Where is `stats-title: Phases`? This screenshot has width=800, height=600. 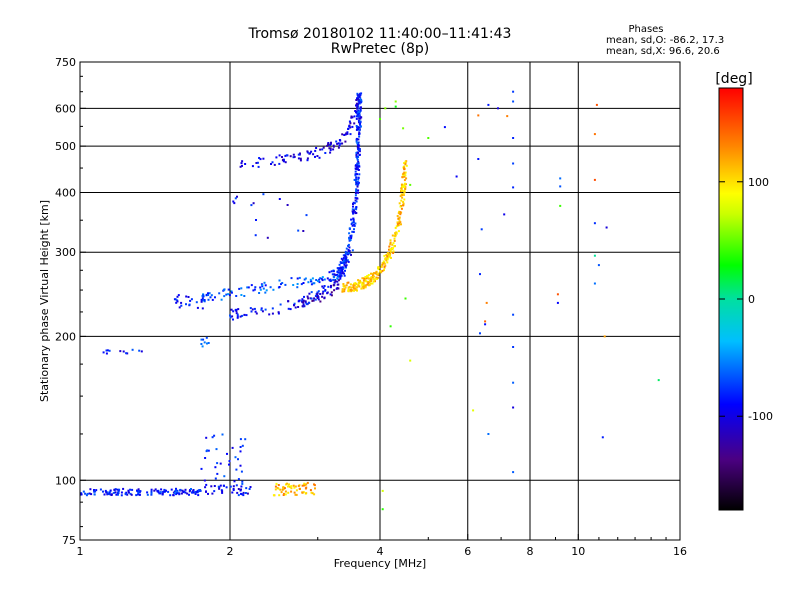 stats-title: Phases is located at coordinates (645, 29).